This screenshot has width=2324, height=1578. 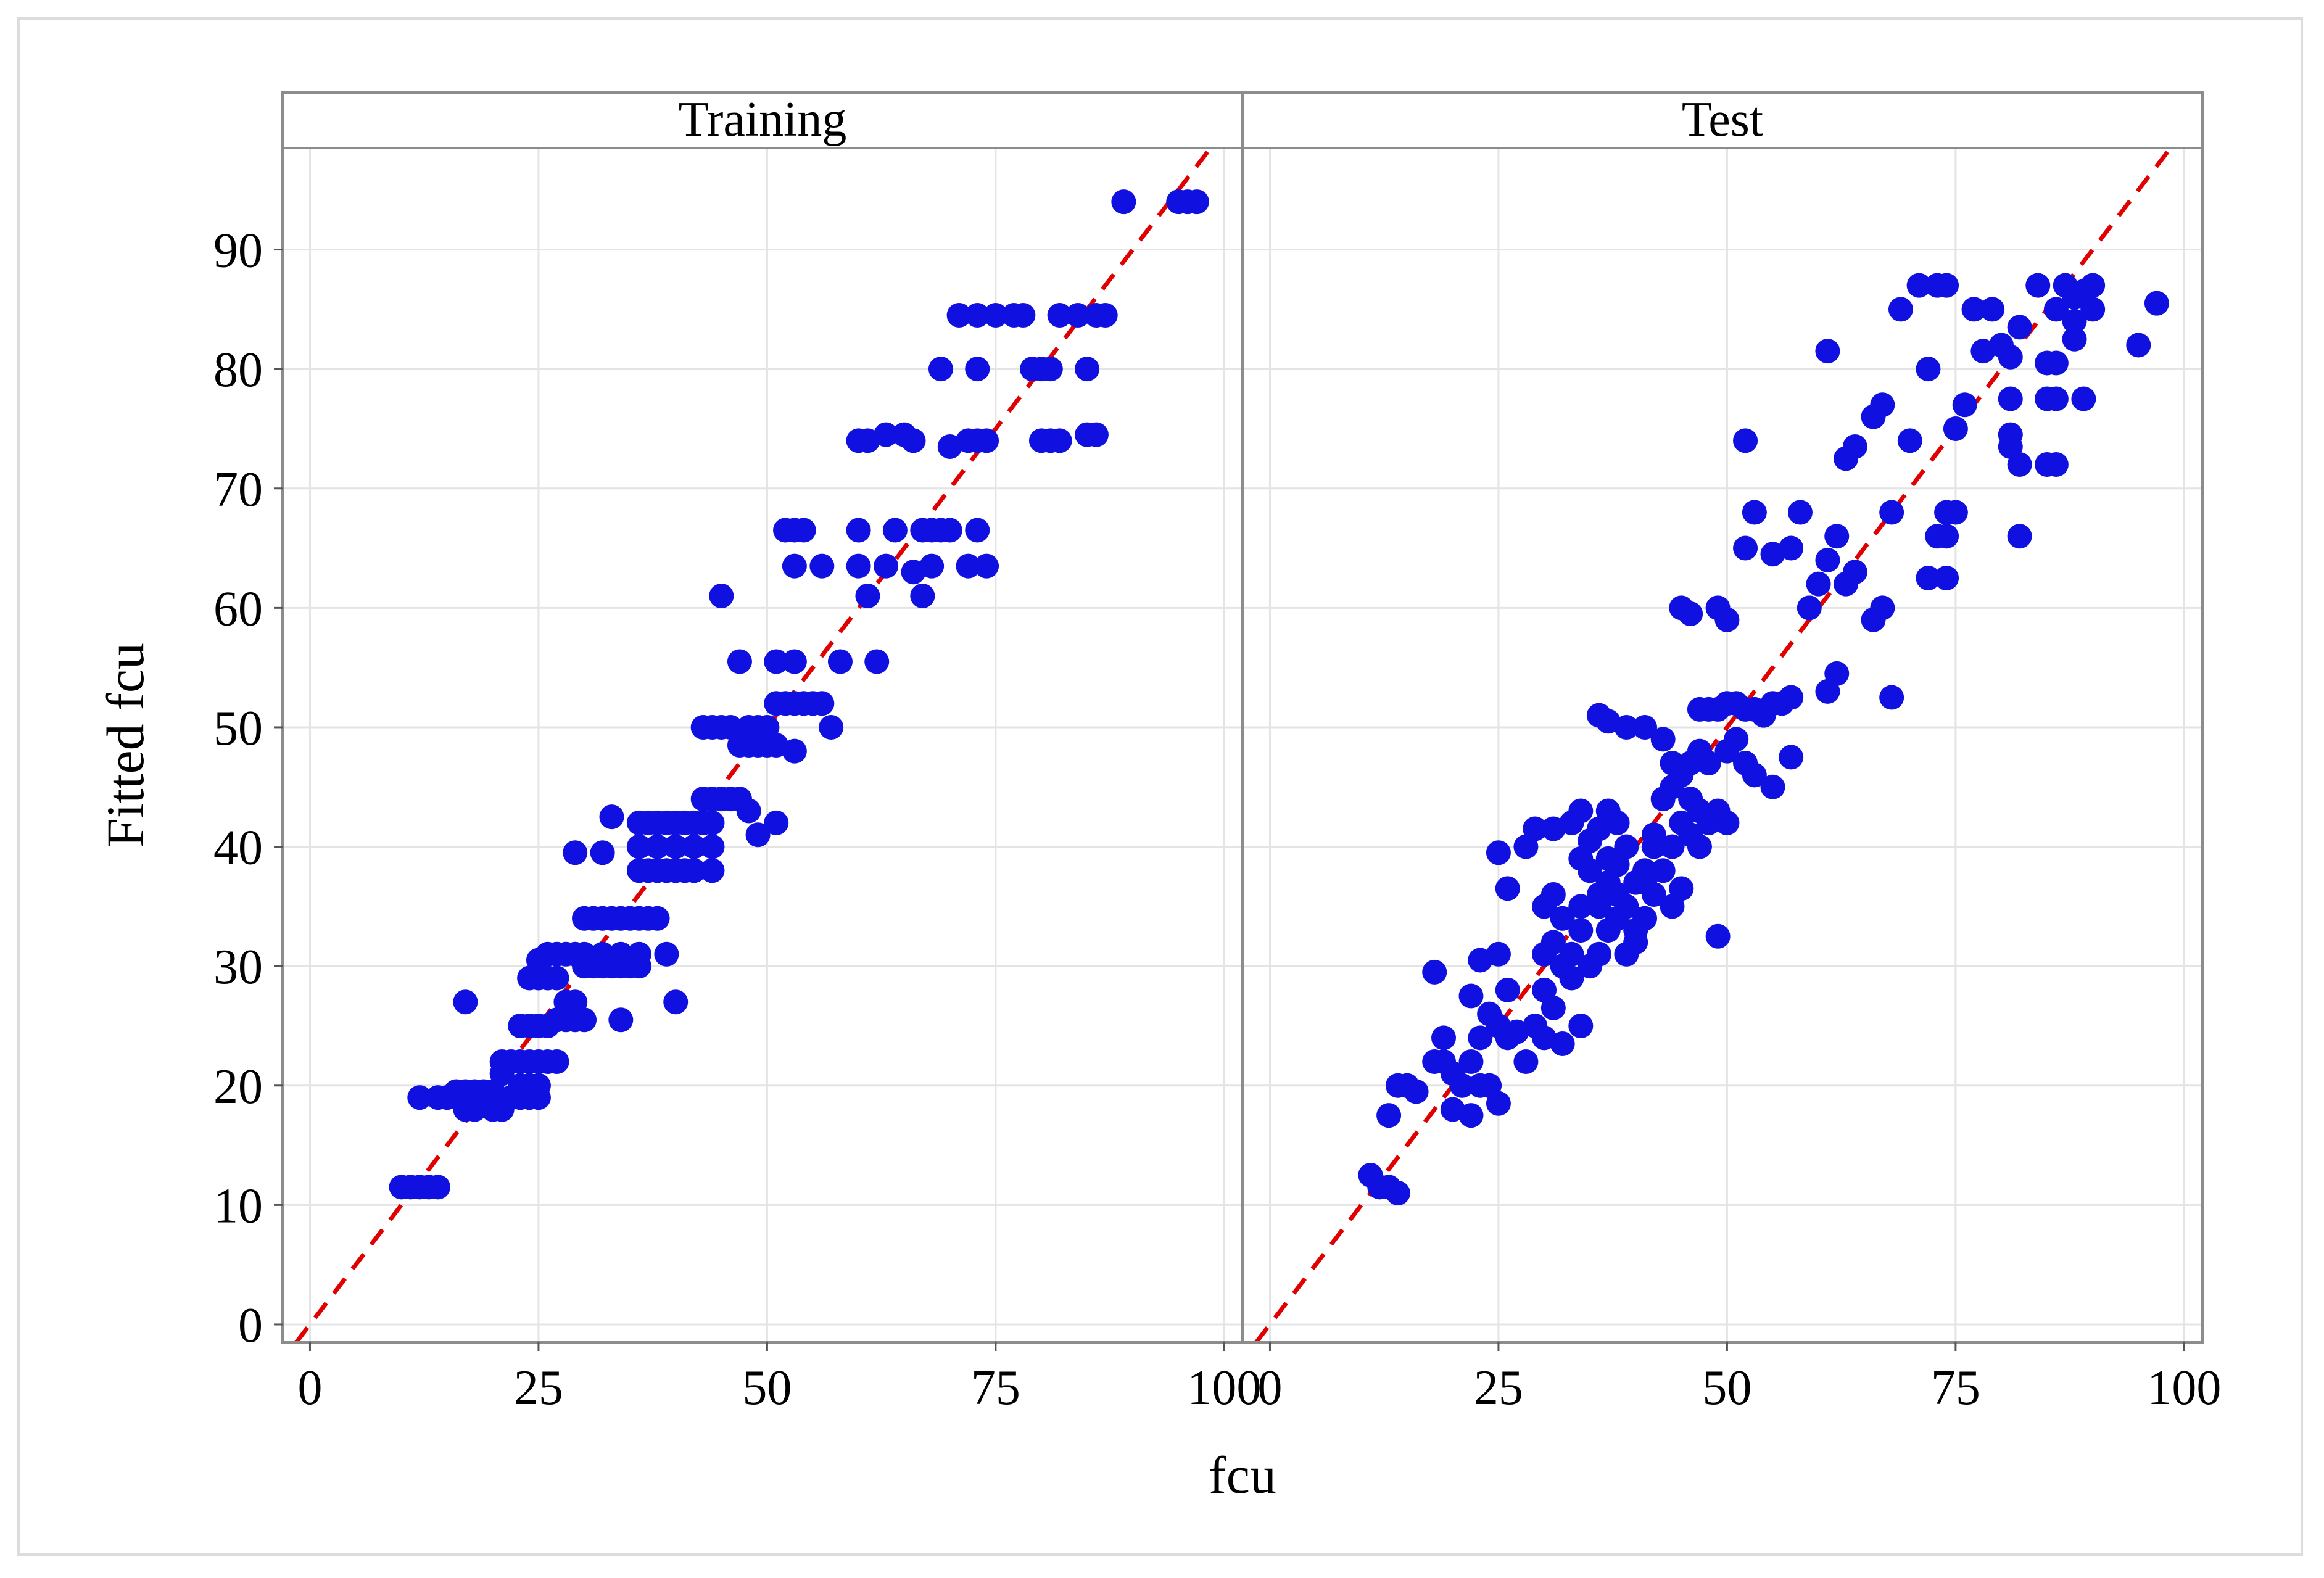 I want to click on y-tick-label: 50, so click(x=238, y=728).